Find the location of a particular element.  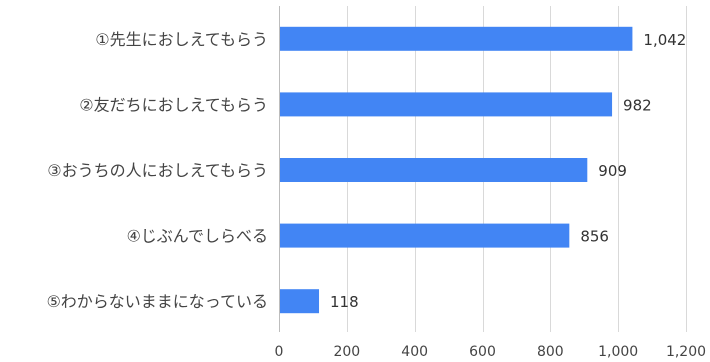

x-tick-label: 1,200 is located at coordinates (686, 352).